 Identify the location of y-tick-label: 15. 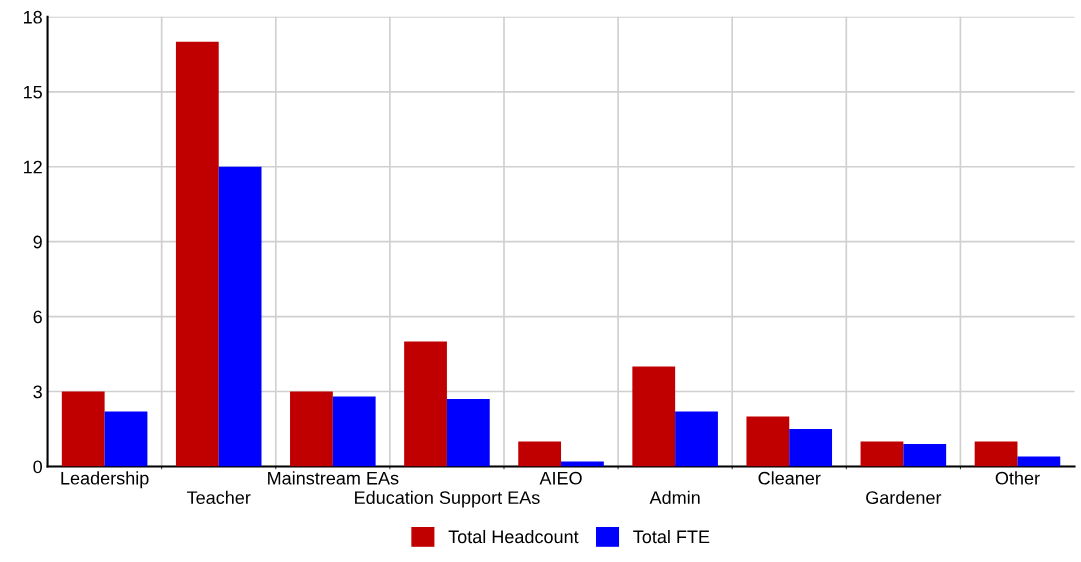
(33, 92).